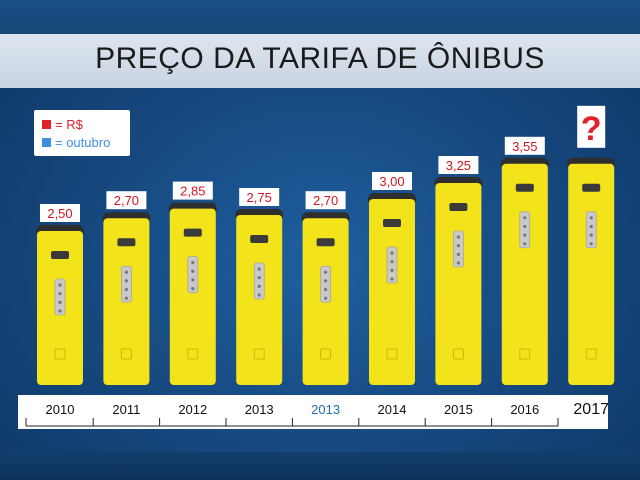 Image resolution: width=640 pixels, height=480 pixels. I want to click on legend-item-currency: = R$, so click(62, 124).